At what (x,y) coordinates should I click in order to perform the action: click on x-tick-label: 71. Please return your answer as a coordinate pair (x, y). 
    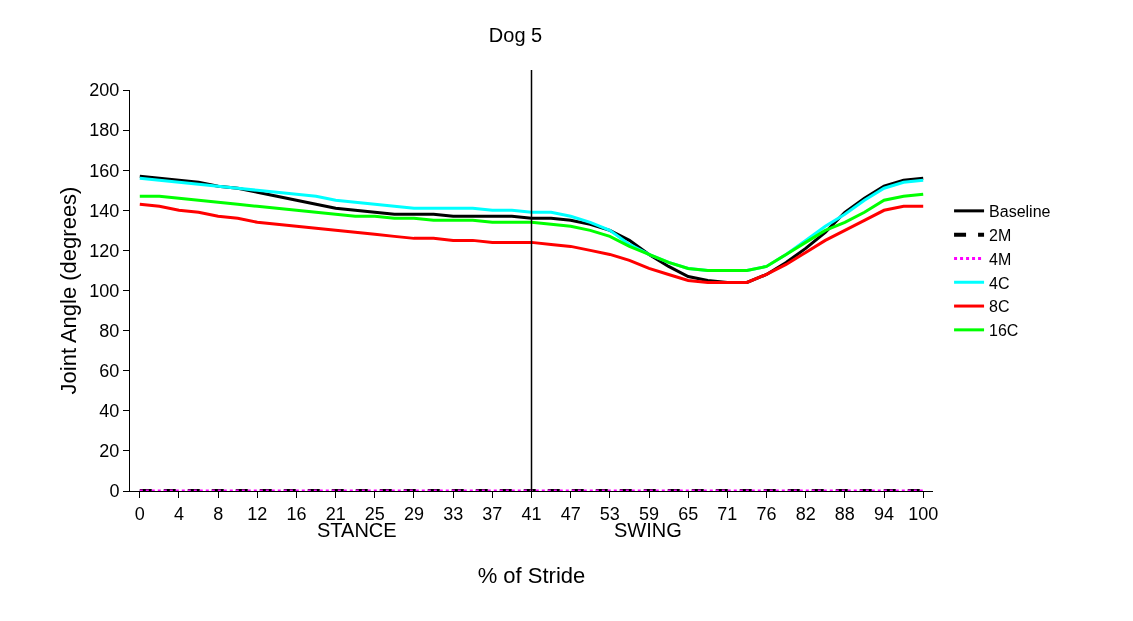
    Looking at the image, I should click on (727, 513).